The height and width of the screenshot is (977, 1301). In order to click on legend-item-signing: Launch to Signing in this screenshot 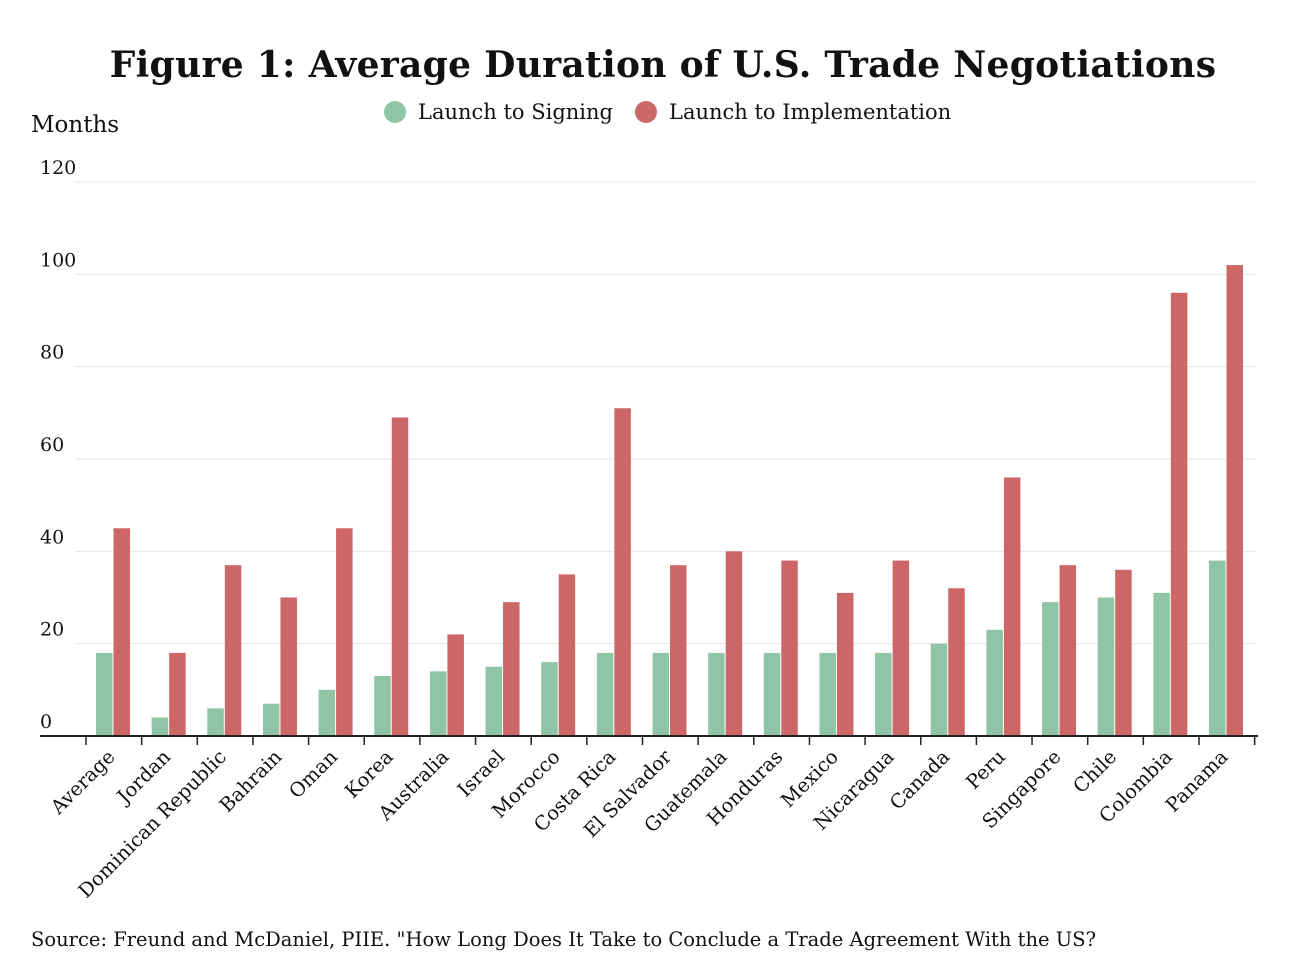, I will do `click(498, 112)`.